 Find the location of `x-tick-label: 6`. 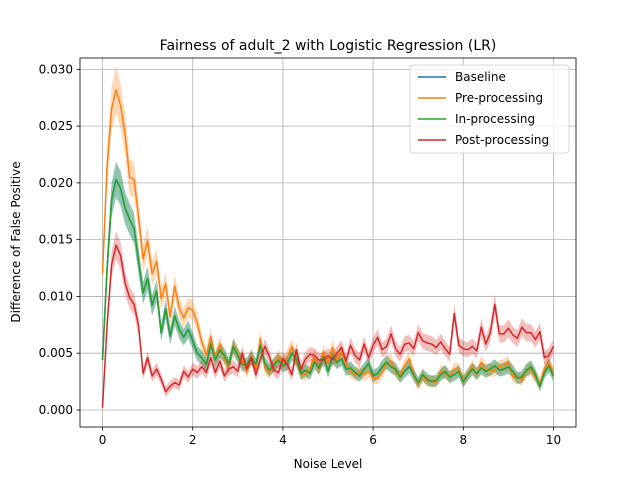

x-tick-label: 6 is located at coordinates (373, 440).